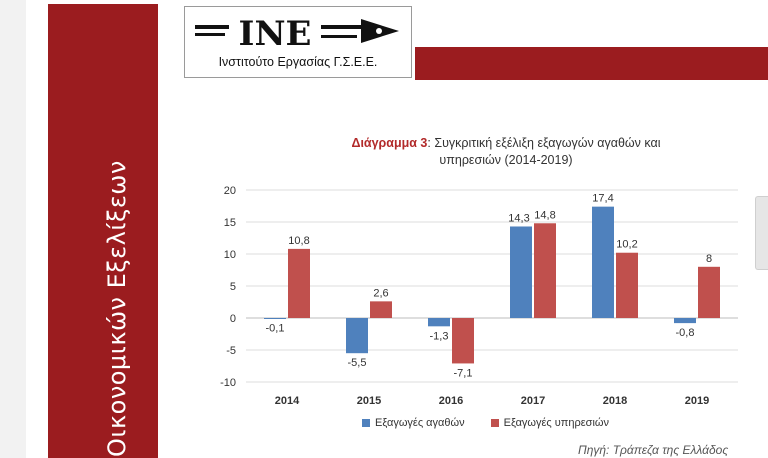  I want to click on data-label: -1,3, so click(439, 336).